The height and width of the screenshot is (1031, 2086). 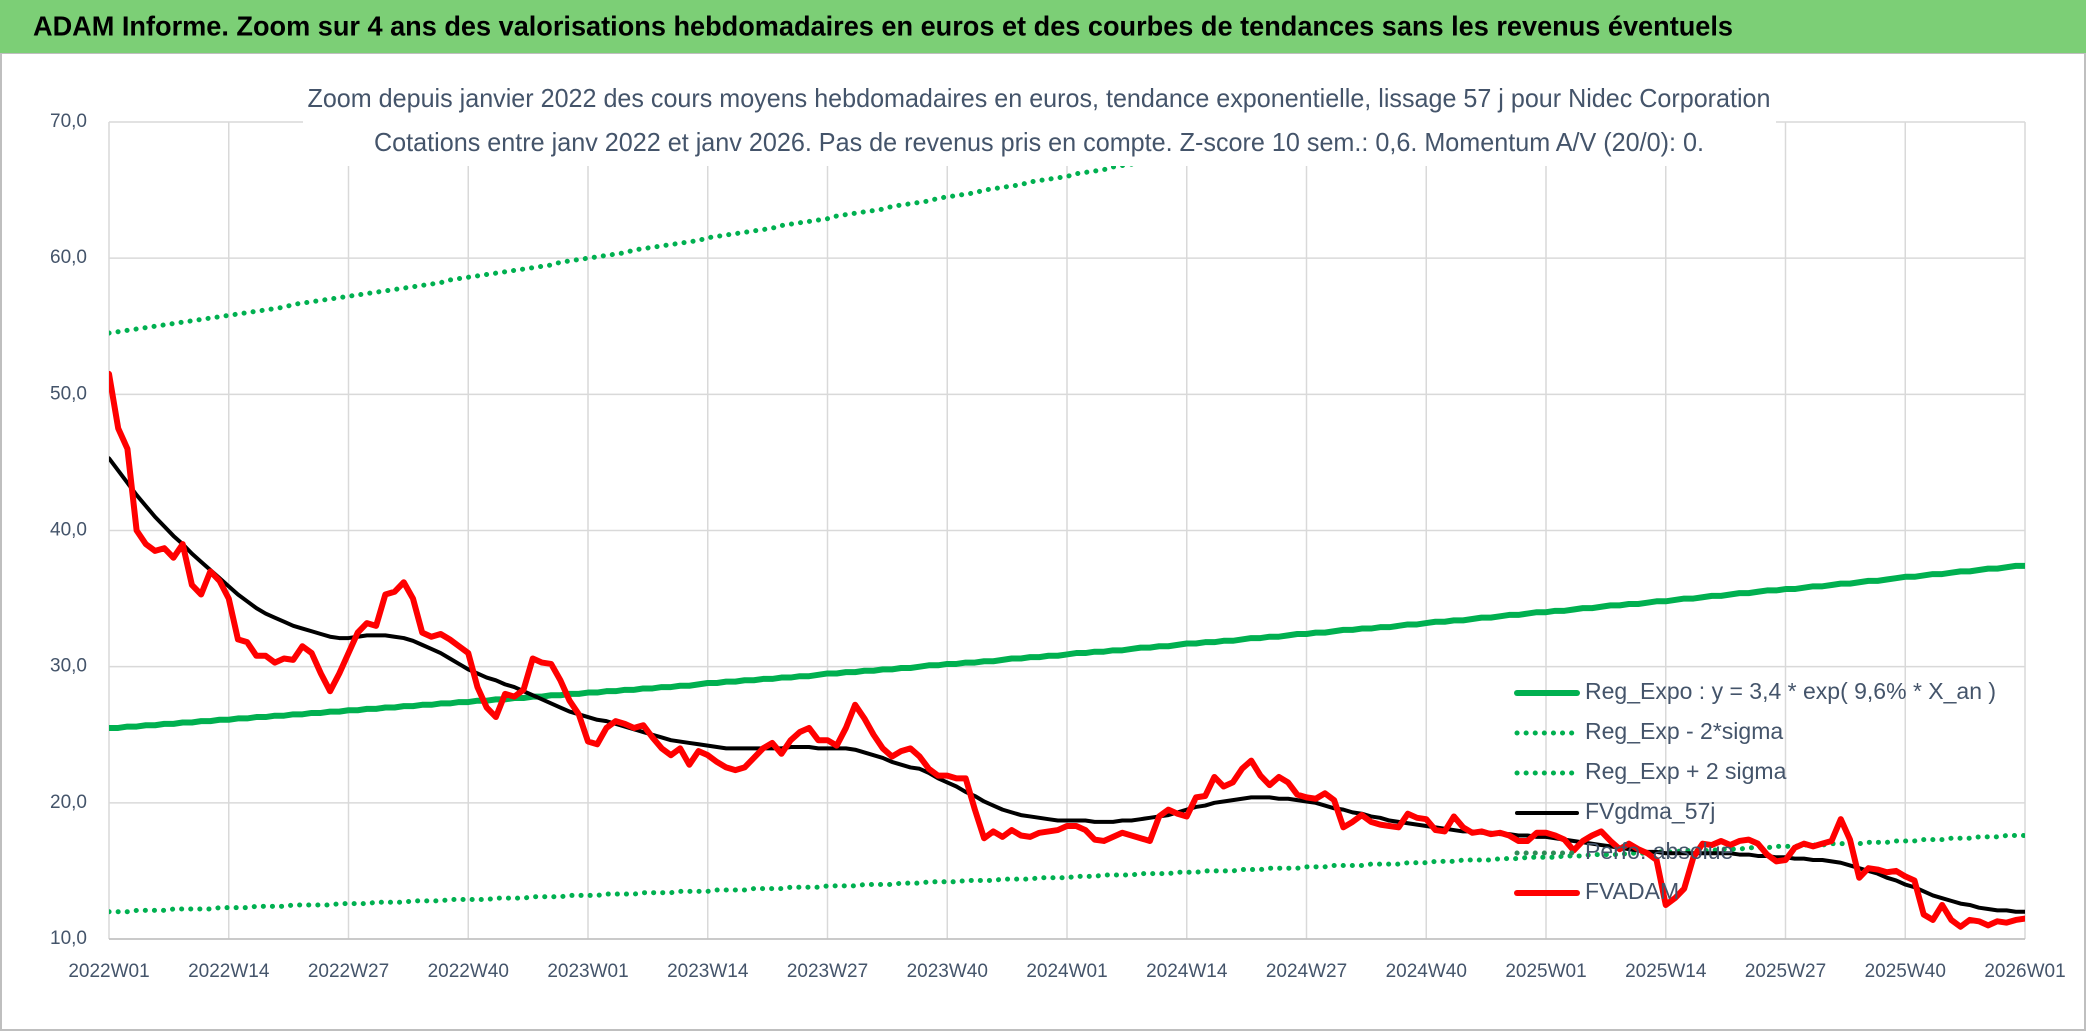 What do you see at coordinates (68, 802) in the screenshot?
I see `y-tick-label: 20,0` at bounding box center [68, 802].